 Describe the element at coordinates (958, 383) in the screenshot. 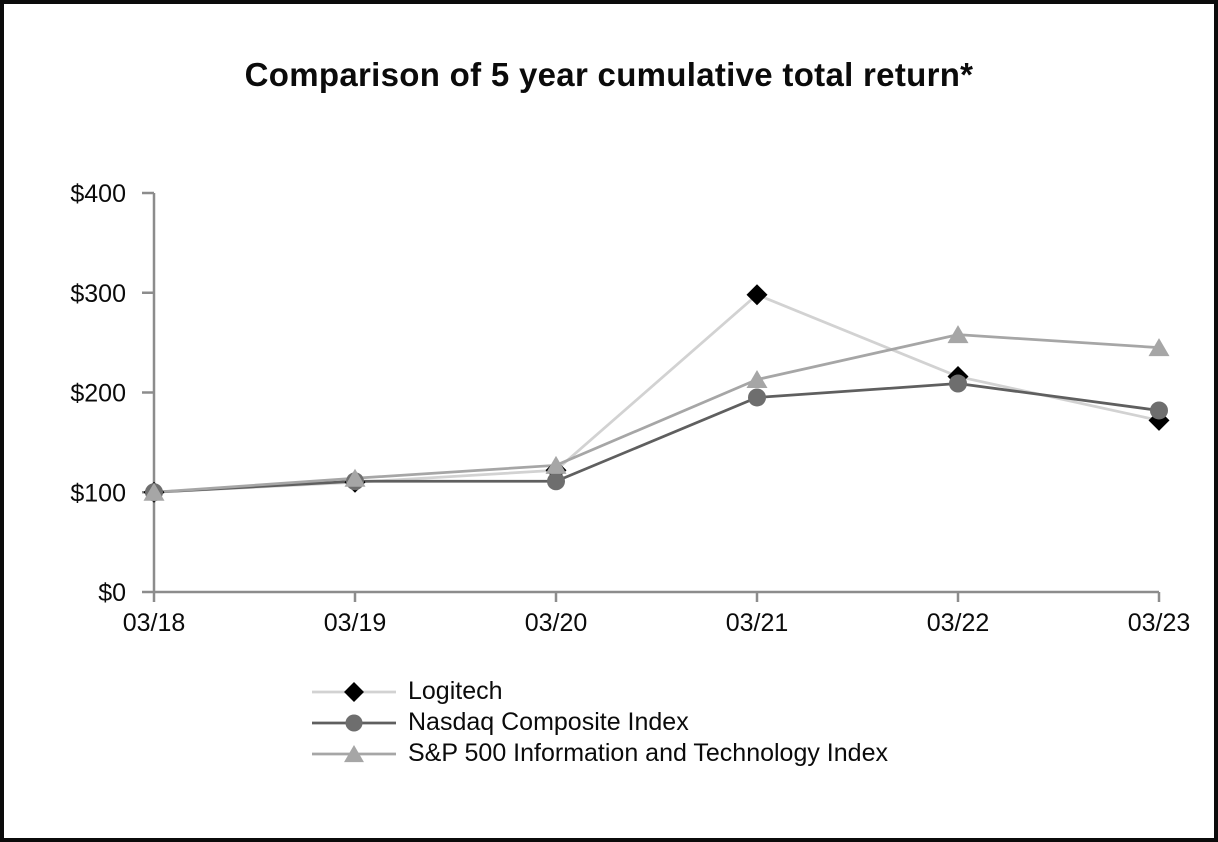

I see `data-point-circle-03/22` at that location.